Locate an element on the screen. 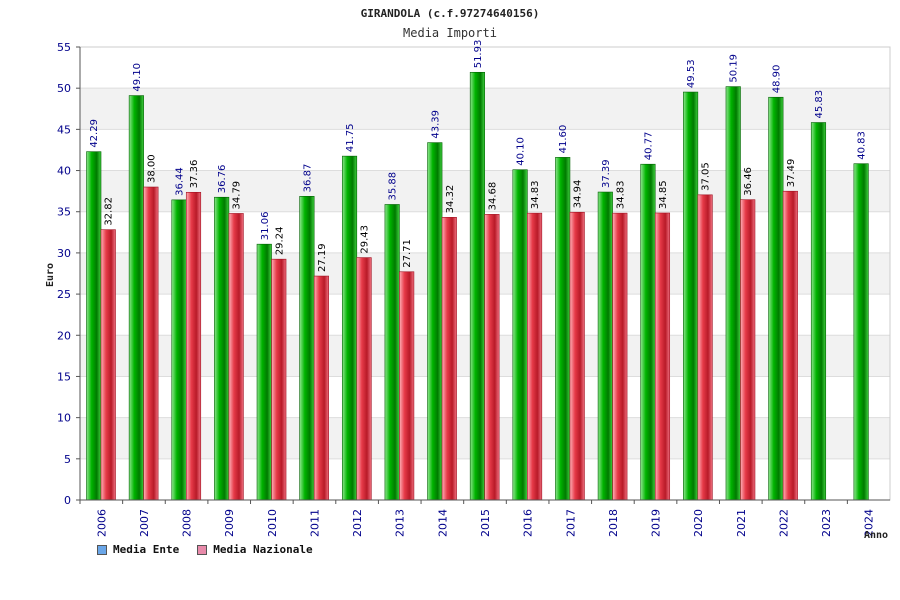 The image size is (900, 600). value-label-media-nazionale: 27.19 is located at coordinates (322, 257).